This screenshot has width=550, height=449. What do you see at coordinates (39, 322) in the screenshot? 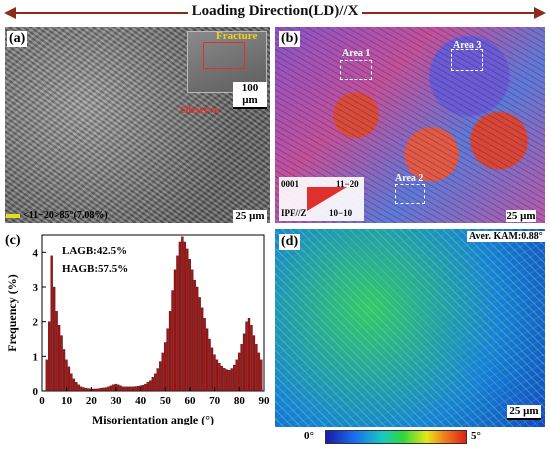
I see `y-axis-ticks: 0 1 2 3 4` at bounding box center [39, 322].